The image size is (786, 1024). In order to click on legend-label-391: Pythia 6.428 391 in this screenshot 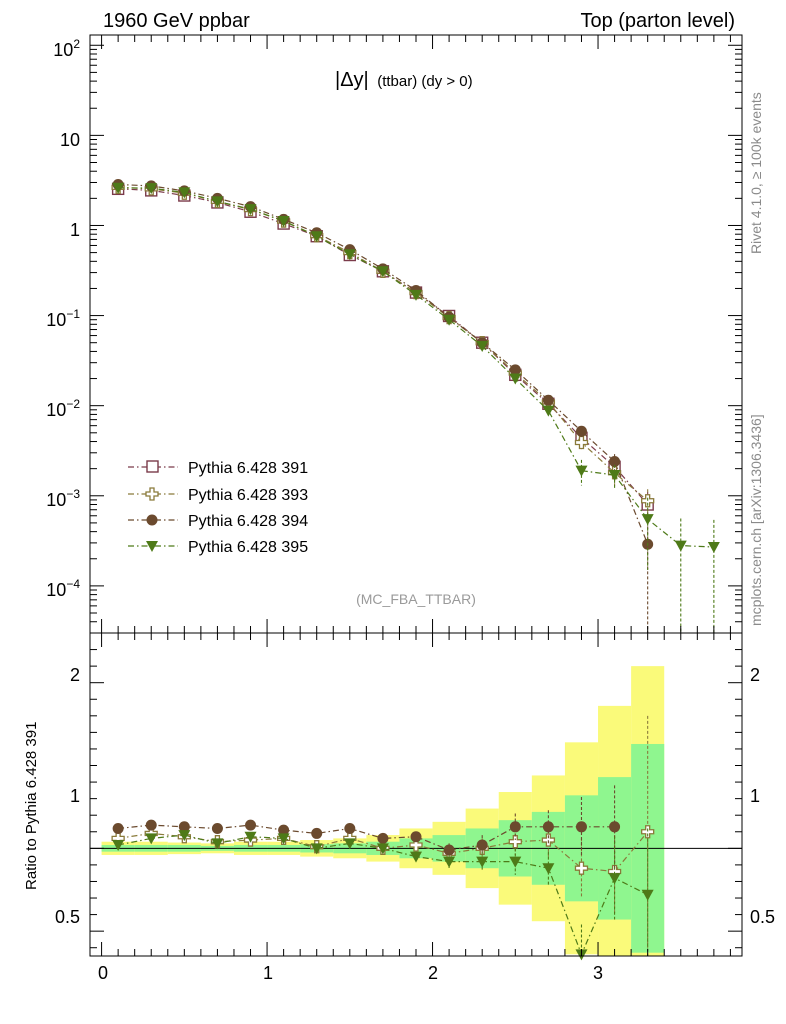, I will do `click(248, 468)`.